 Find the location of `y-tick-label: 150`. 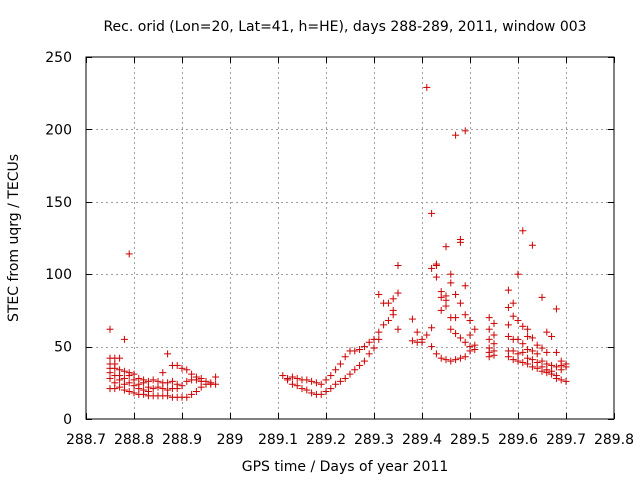

y-tick-label: 150 is located at coordinates (58, 203).